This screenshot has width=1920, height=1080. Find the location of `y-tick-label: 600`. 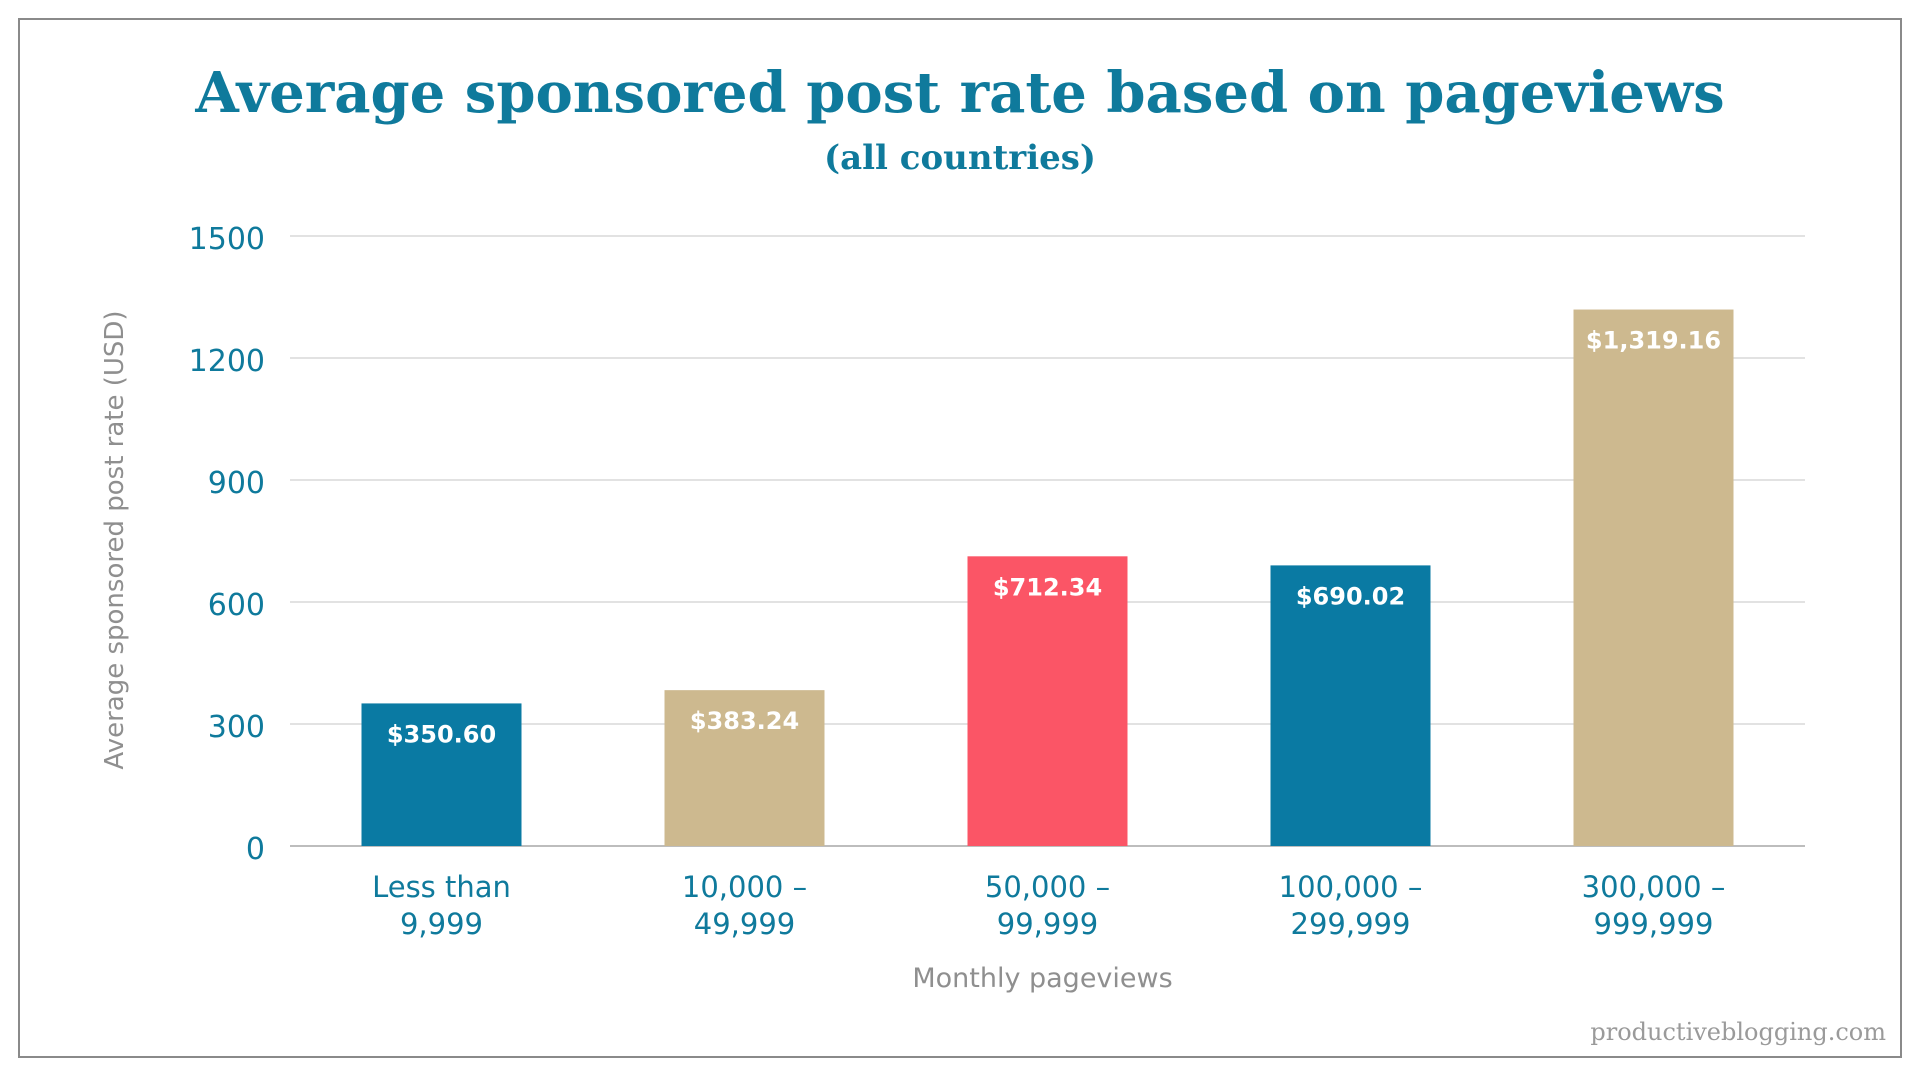

y-tick-label: 600 is located at coordinates (236, 605).